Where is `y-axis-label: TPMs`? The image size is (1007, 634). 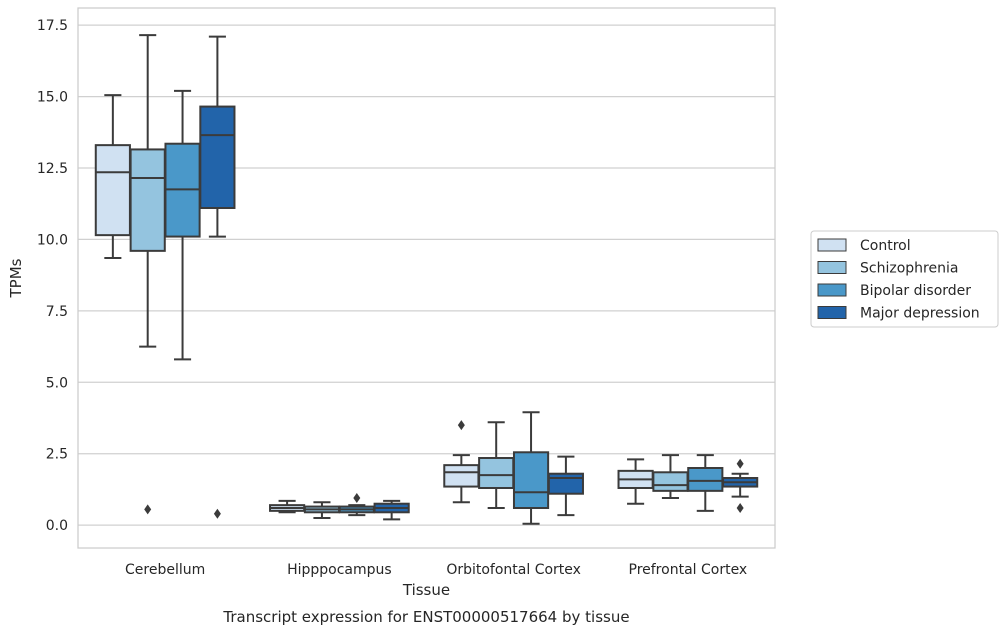 y-axis-label: TPMs is located at coordinates (16, 278).